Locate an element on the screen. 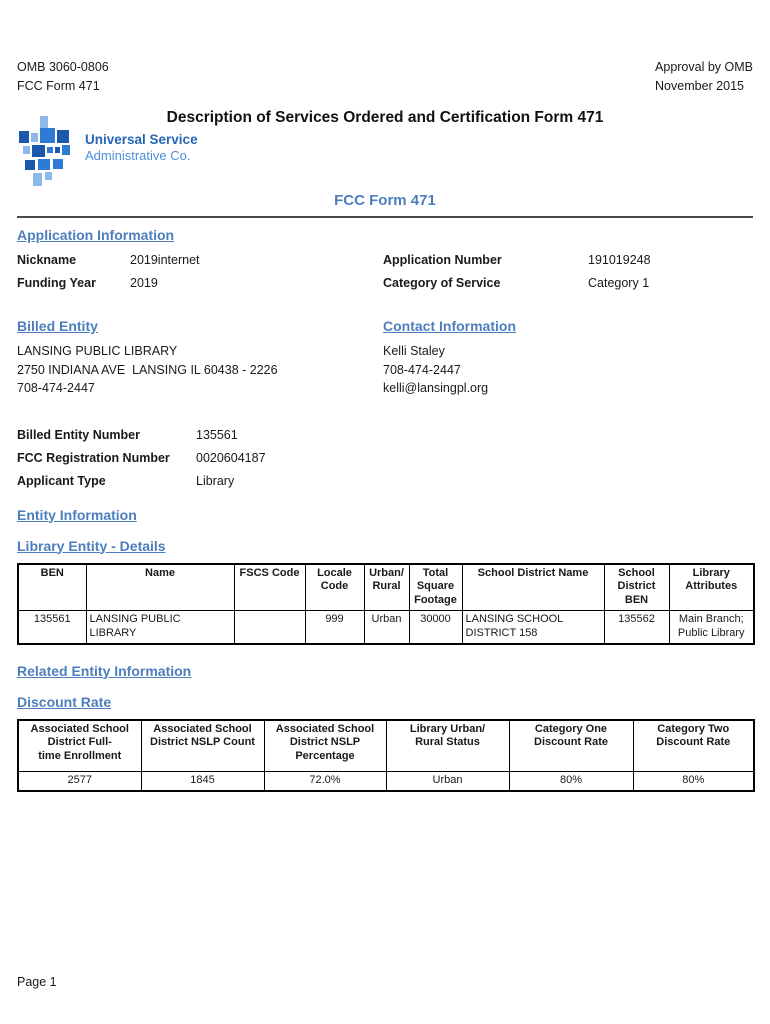 This screenshot has width=770, height=1024. cell-ben: 135561 is located at coordinates (52, 627).